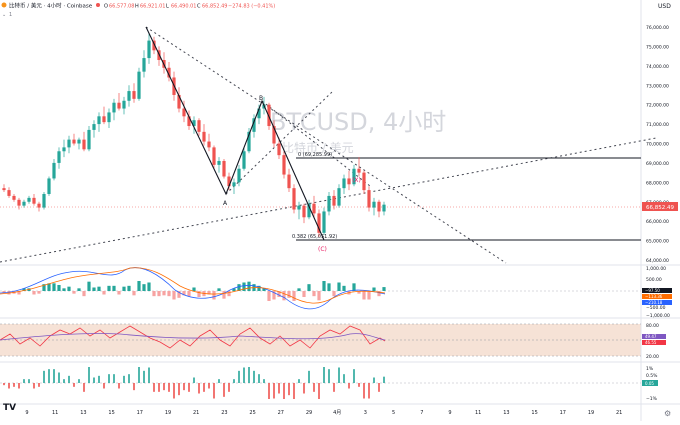  What do you see at coordinates (323, 413) in the screenshot?
I see `time-axis: 9 11 13 15 17 19 21 23 25 27 29 4月 3 5 7 9 11 13 15 17 19 21` at bounding box center [323, 413].